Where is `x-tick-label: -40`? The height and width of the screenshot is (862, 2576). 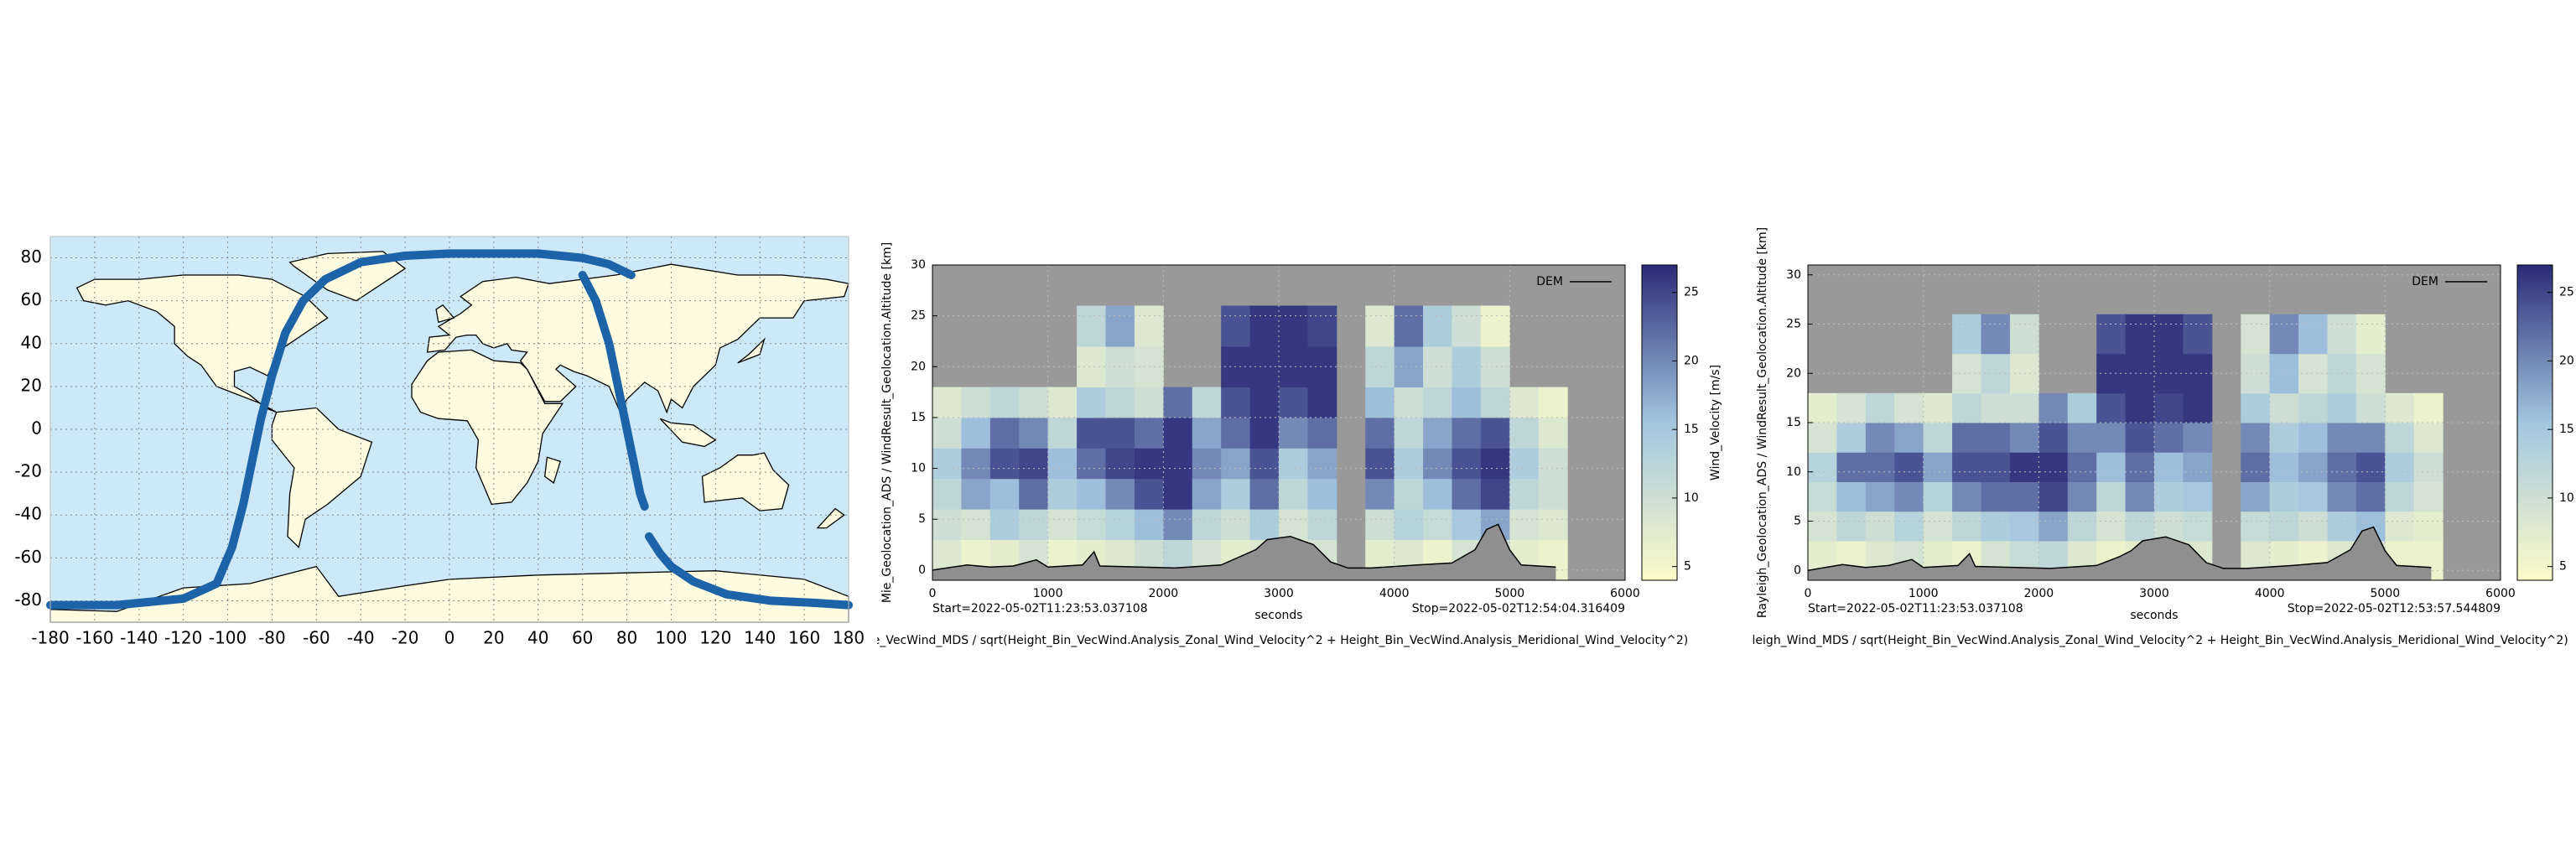 x-tick-label: -40 is located at coordinates (361, 638).